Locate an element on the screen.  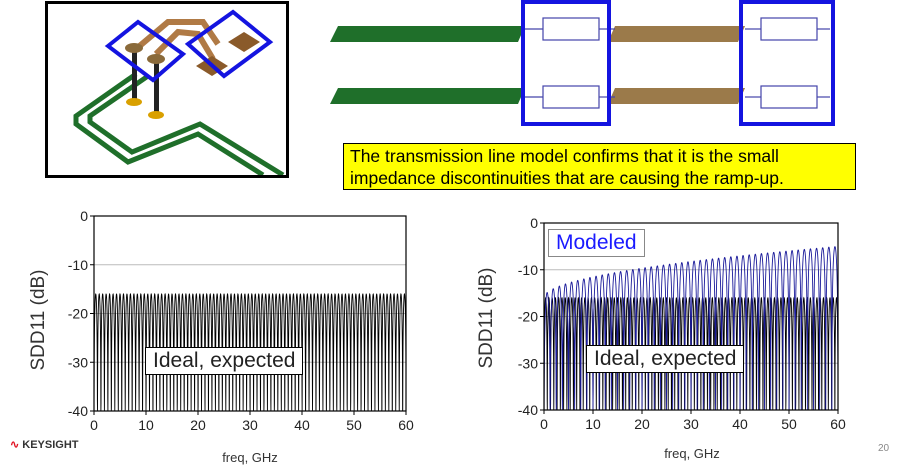
pad-highlight-box is located at coordinates (229, 44).